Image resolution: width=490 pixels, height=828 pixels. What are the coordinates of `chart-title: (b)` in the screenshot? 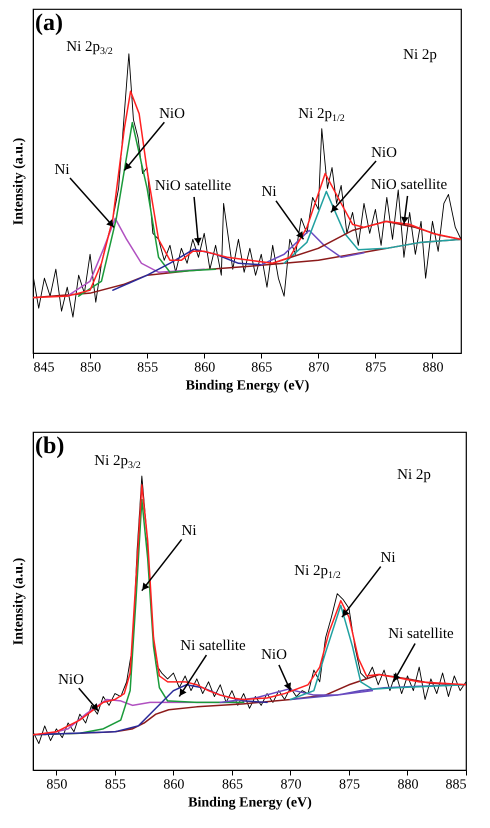 It's located at (49, 446).